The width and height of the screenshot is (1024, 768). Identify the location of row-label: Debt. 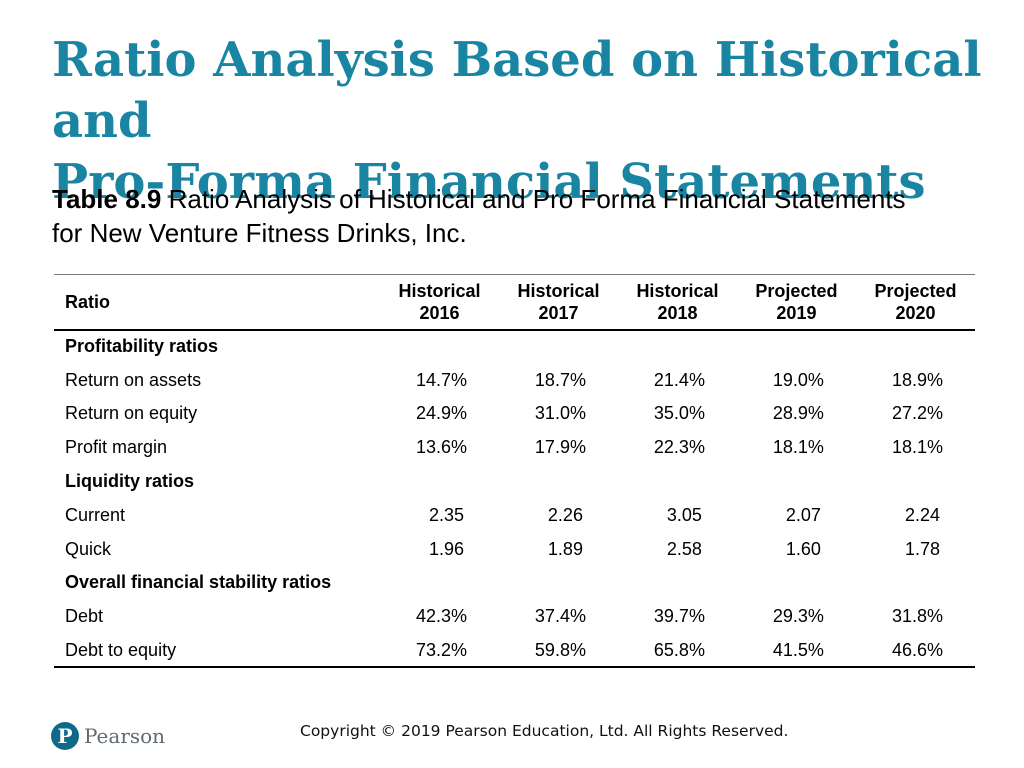
(84, 616).